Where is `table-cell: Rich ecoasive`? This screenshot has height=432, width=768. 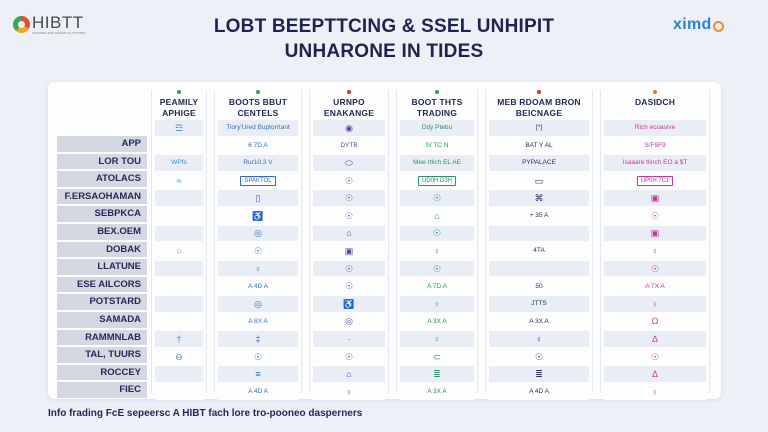
table-cell: Rich ecoasive is located at coordinates (655, 128).